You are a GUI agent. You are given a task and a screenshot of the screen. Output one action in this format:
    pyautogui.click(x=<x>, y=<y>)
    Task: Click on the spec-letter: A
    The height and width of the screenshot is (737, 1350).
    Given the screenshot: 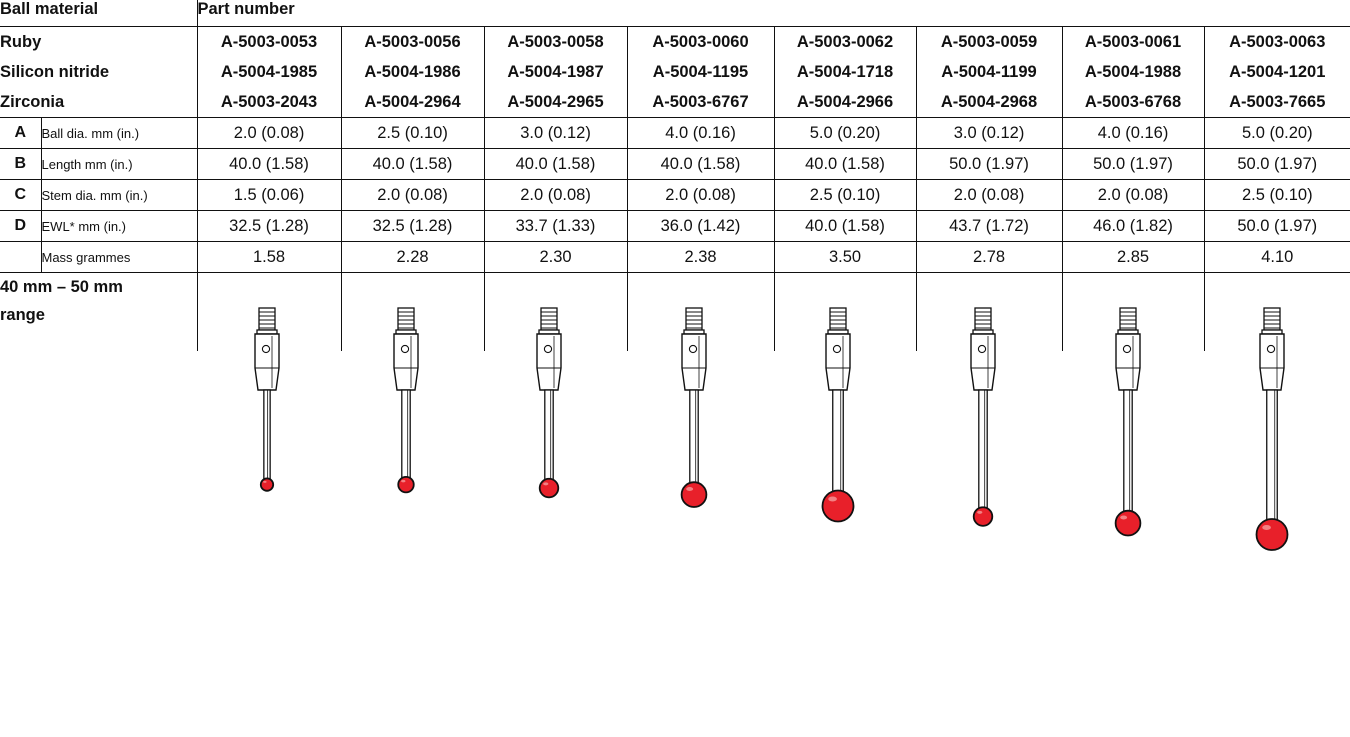 What is the action you would take?
    pyautogui.click(x=20, y=133)
    